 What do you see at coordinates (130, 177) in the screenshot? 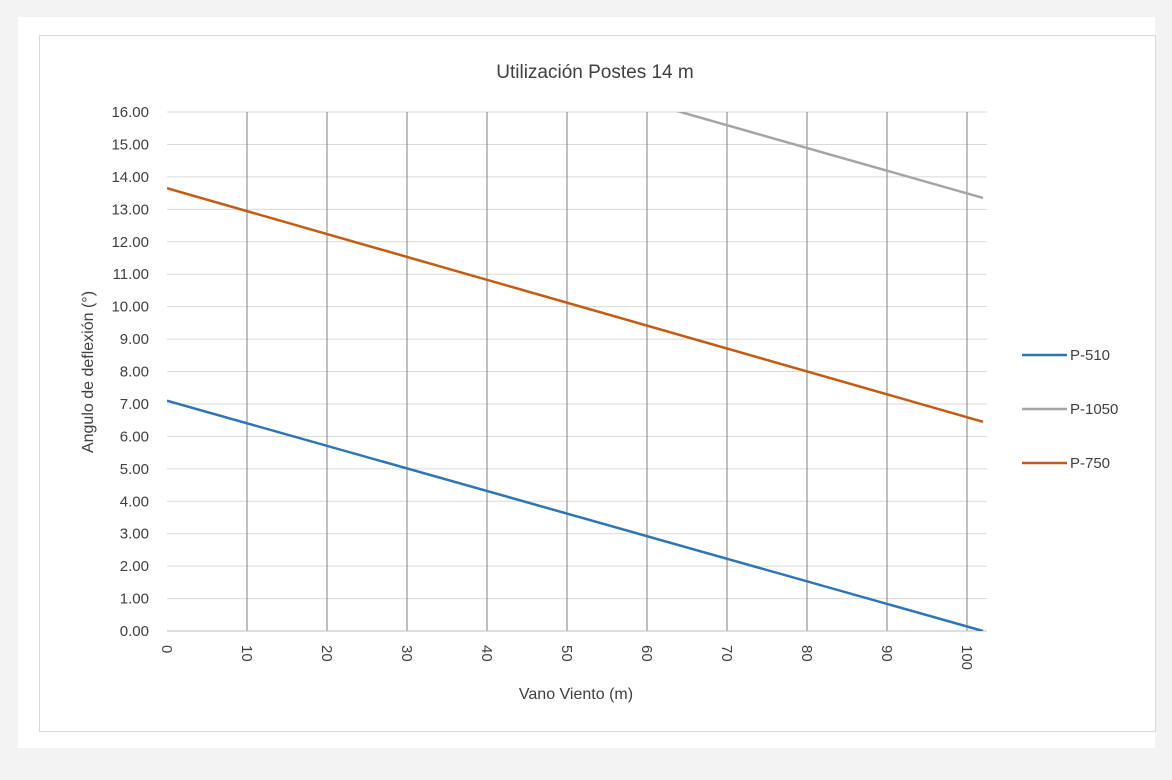
I see `y-tick-label: 14.00` at bounding box center [130, 177].